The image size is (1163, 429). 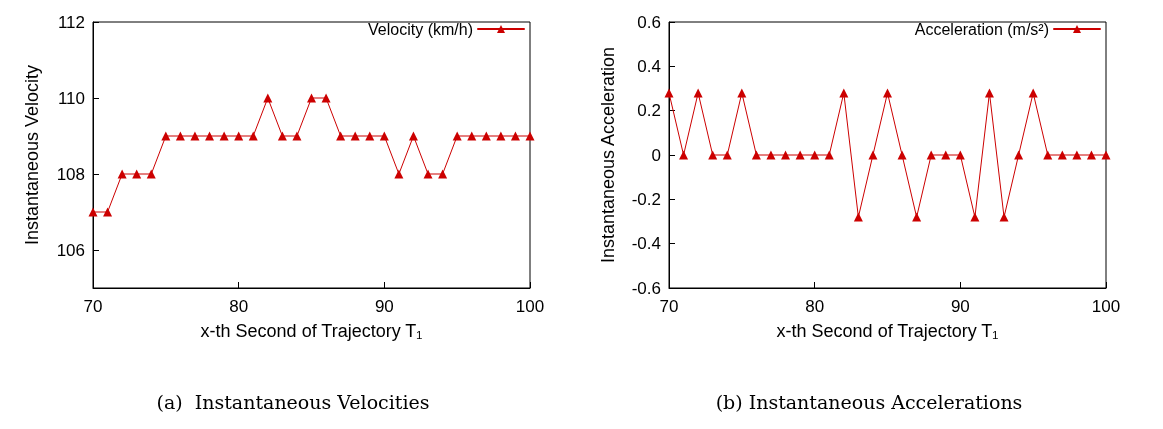 What do you see at coordinates (70, 174) in the screenshot?
I see `y-tick-label: 108` at bounding box center [70, 174].